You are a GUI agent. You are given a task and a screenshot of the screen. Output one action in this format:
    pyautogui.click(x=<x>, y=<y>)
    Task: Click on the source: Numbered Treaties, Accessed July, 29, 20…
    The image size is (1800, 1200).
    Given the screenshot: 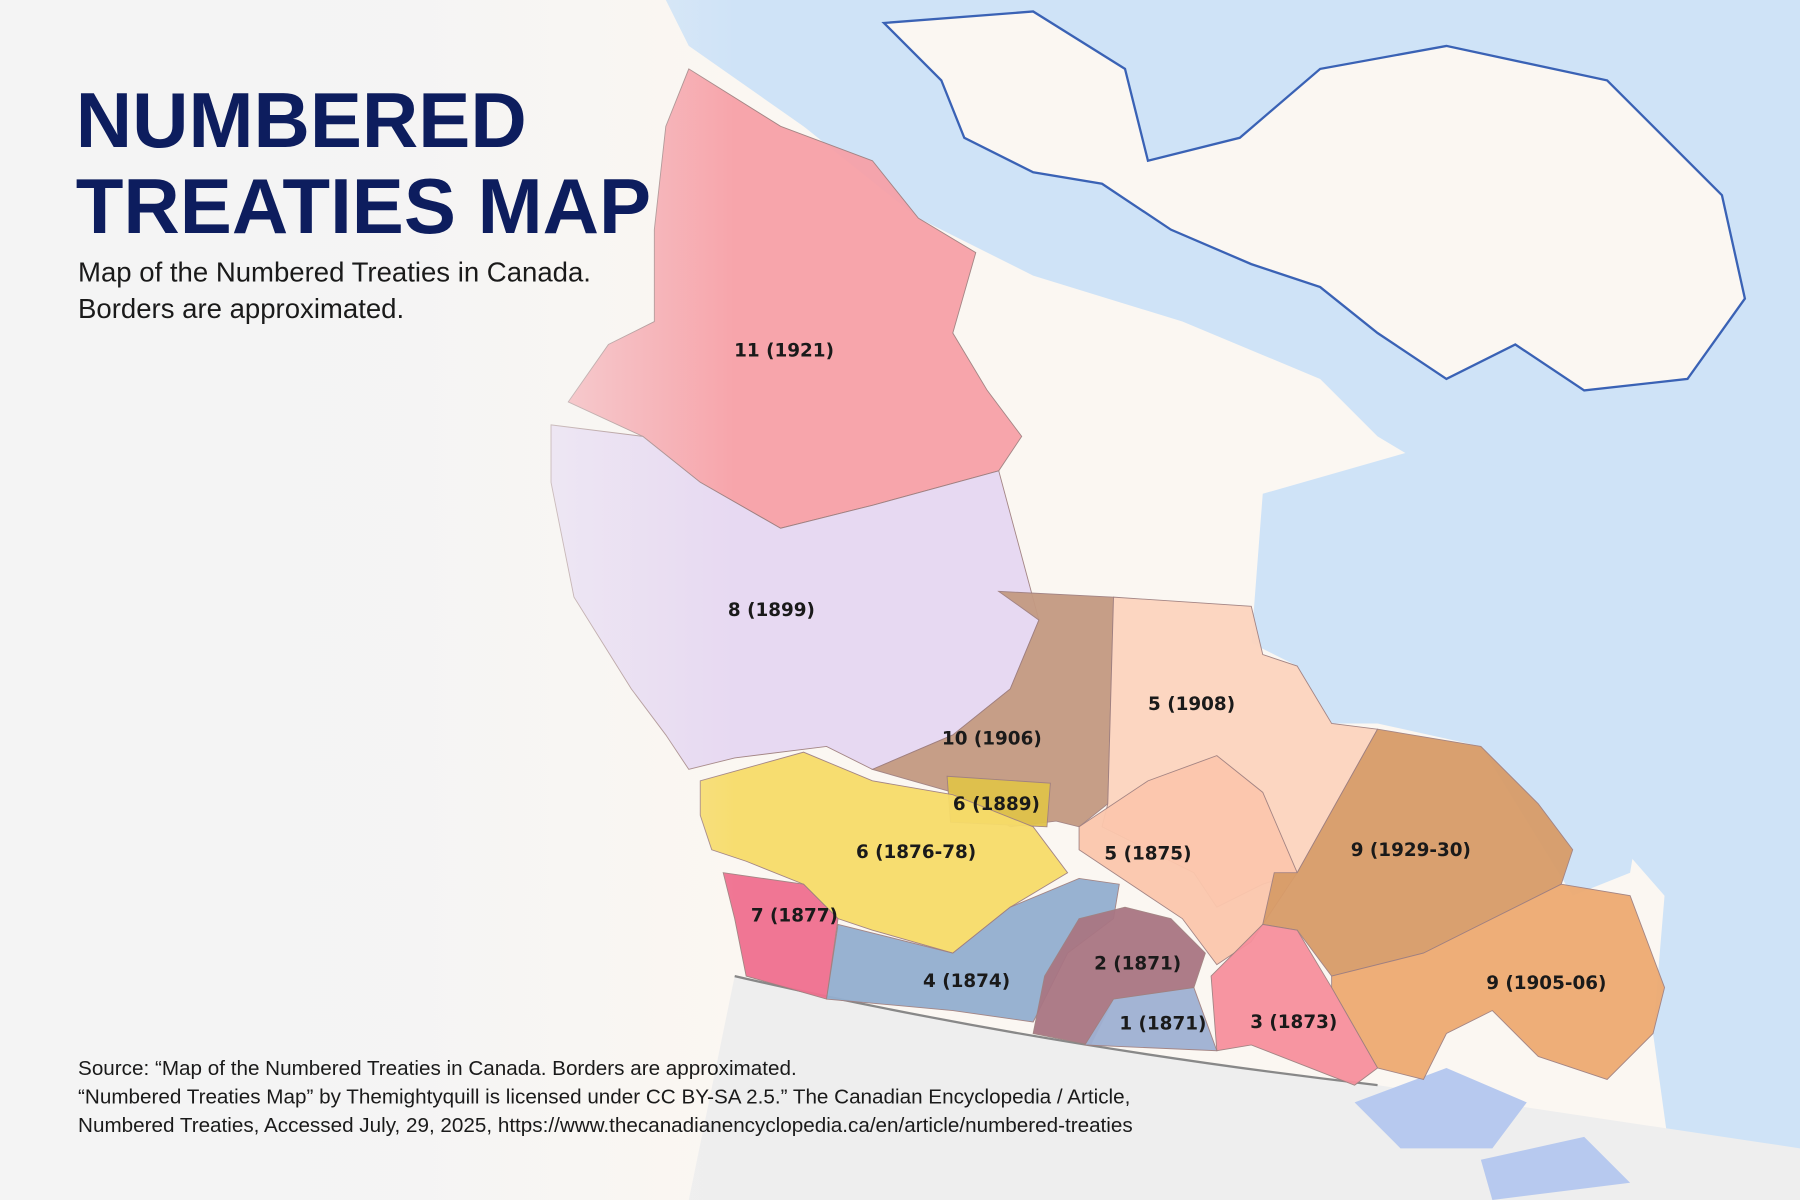 What is the action you would take?
    pyautogui.click(x=605, y=1125)
    